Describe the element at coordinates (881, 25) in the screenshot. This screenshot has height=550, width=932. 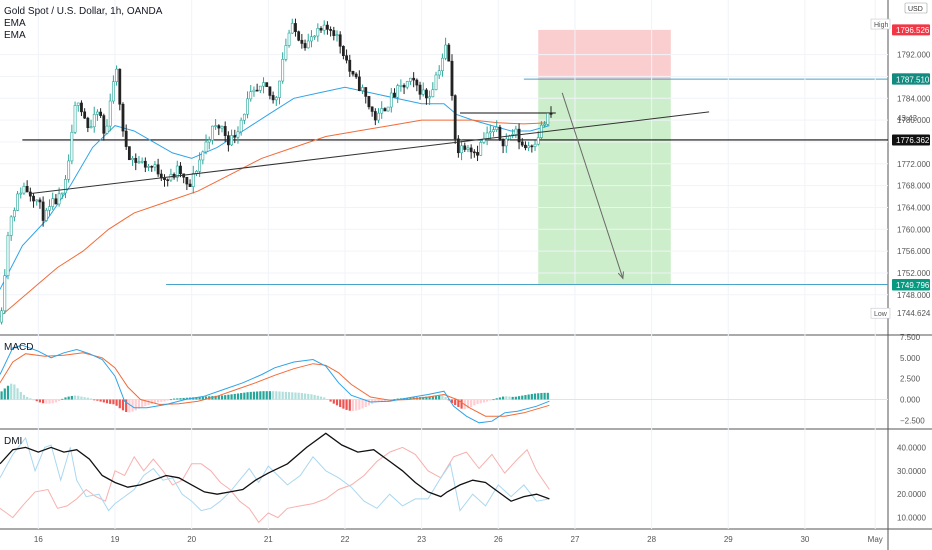
I see `extreme-tag: High` at that location.